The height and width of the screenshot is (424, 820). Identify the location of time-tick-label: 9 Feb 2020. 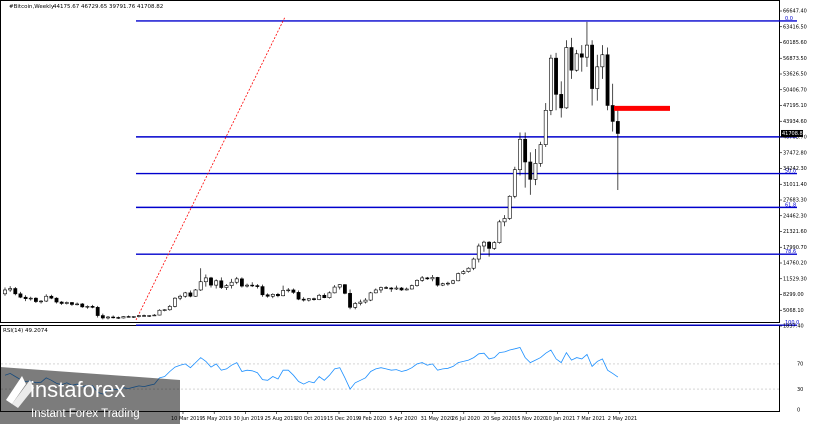
(372, 419).